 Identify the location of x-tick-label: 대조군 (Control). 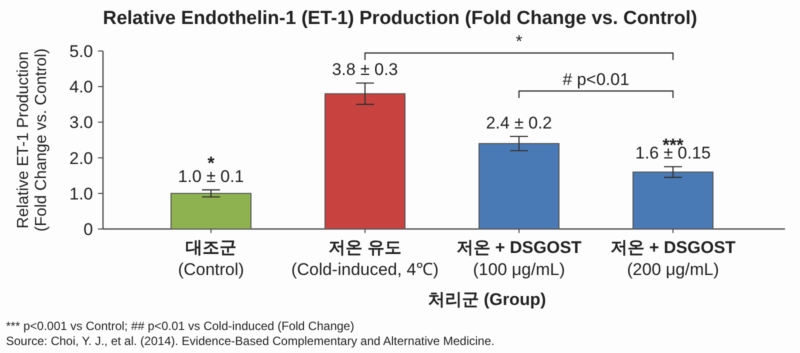
(211, 258).